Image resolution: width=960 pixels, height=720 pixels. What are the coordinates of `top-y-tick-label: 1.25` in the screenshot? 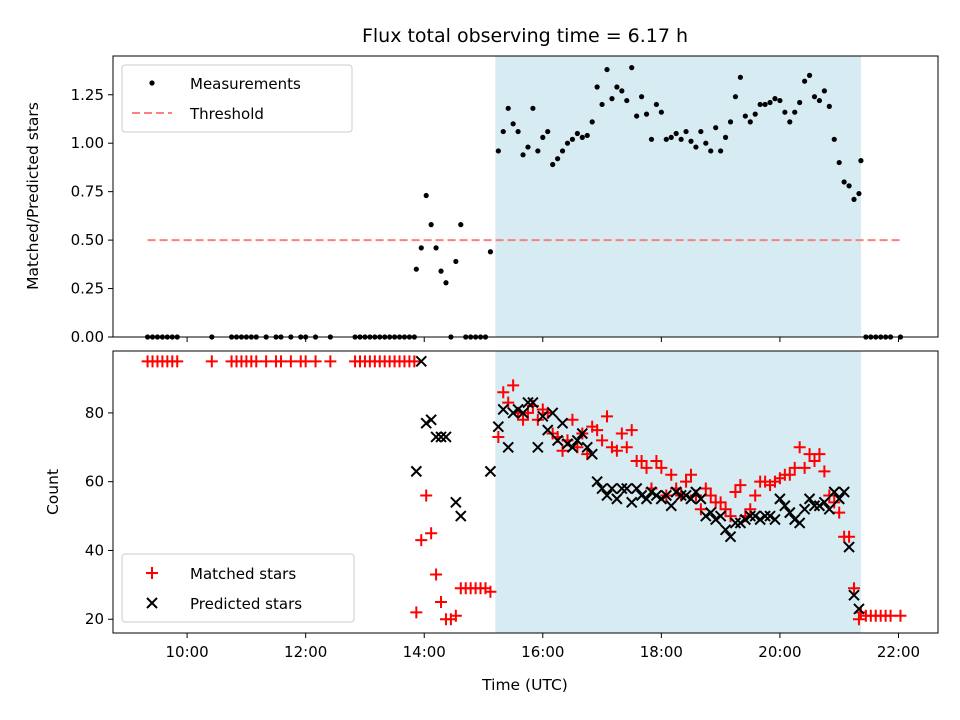 It's located at (87, 95).